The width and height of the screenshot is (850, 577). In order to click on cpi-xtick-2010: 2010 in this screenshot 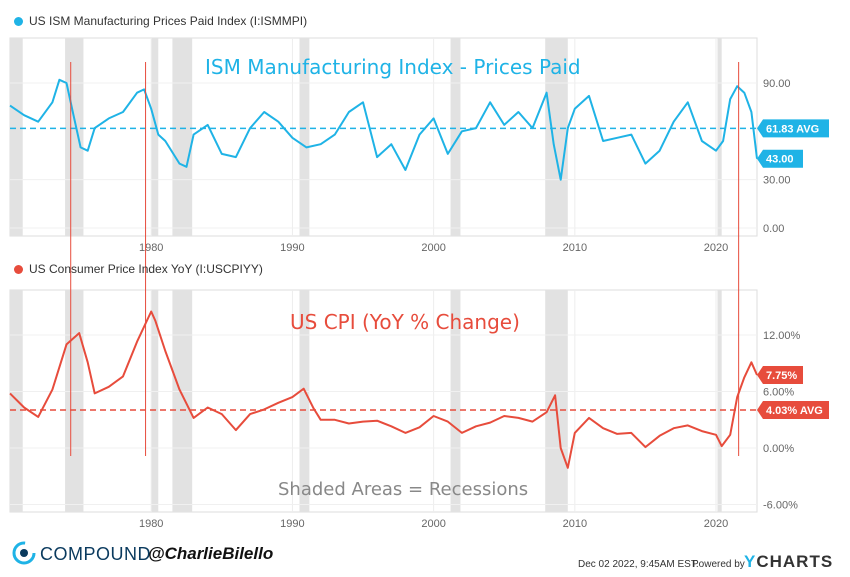, I will do `click(575, 524)`.